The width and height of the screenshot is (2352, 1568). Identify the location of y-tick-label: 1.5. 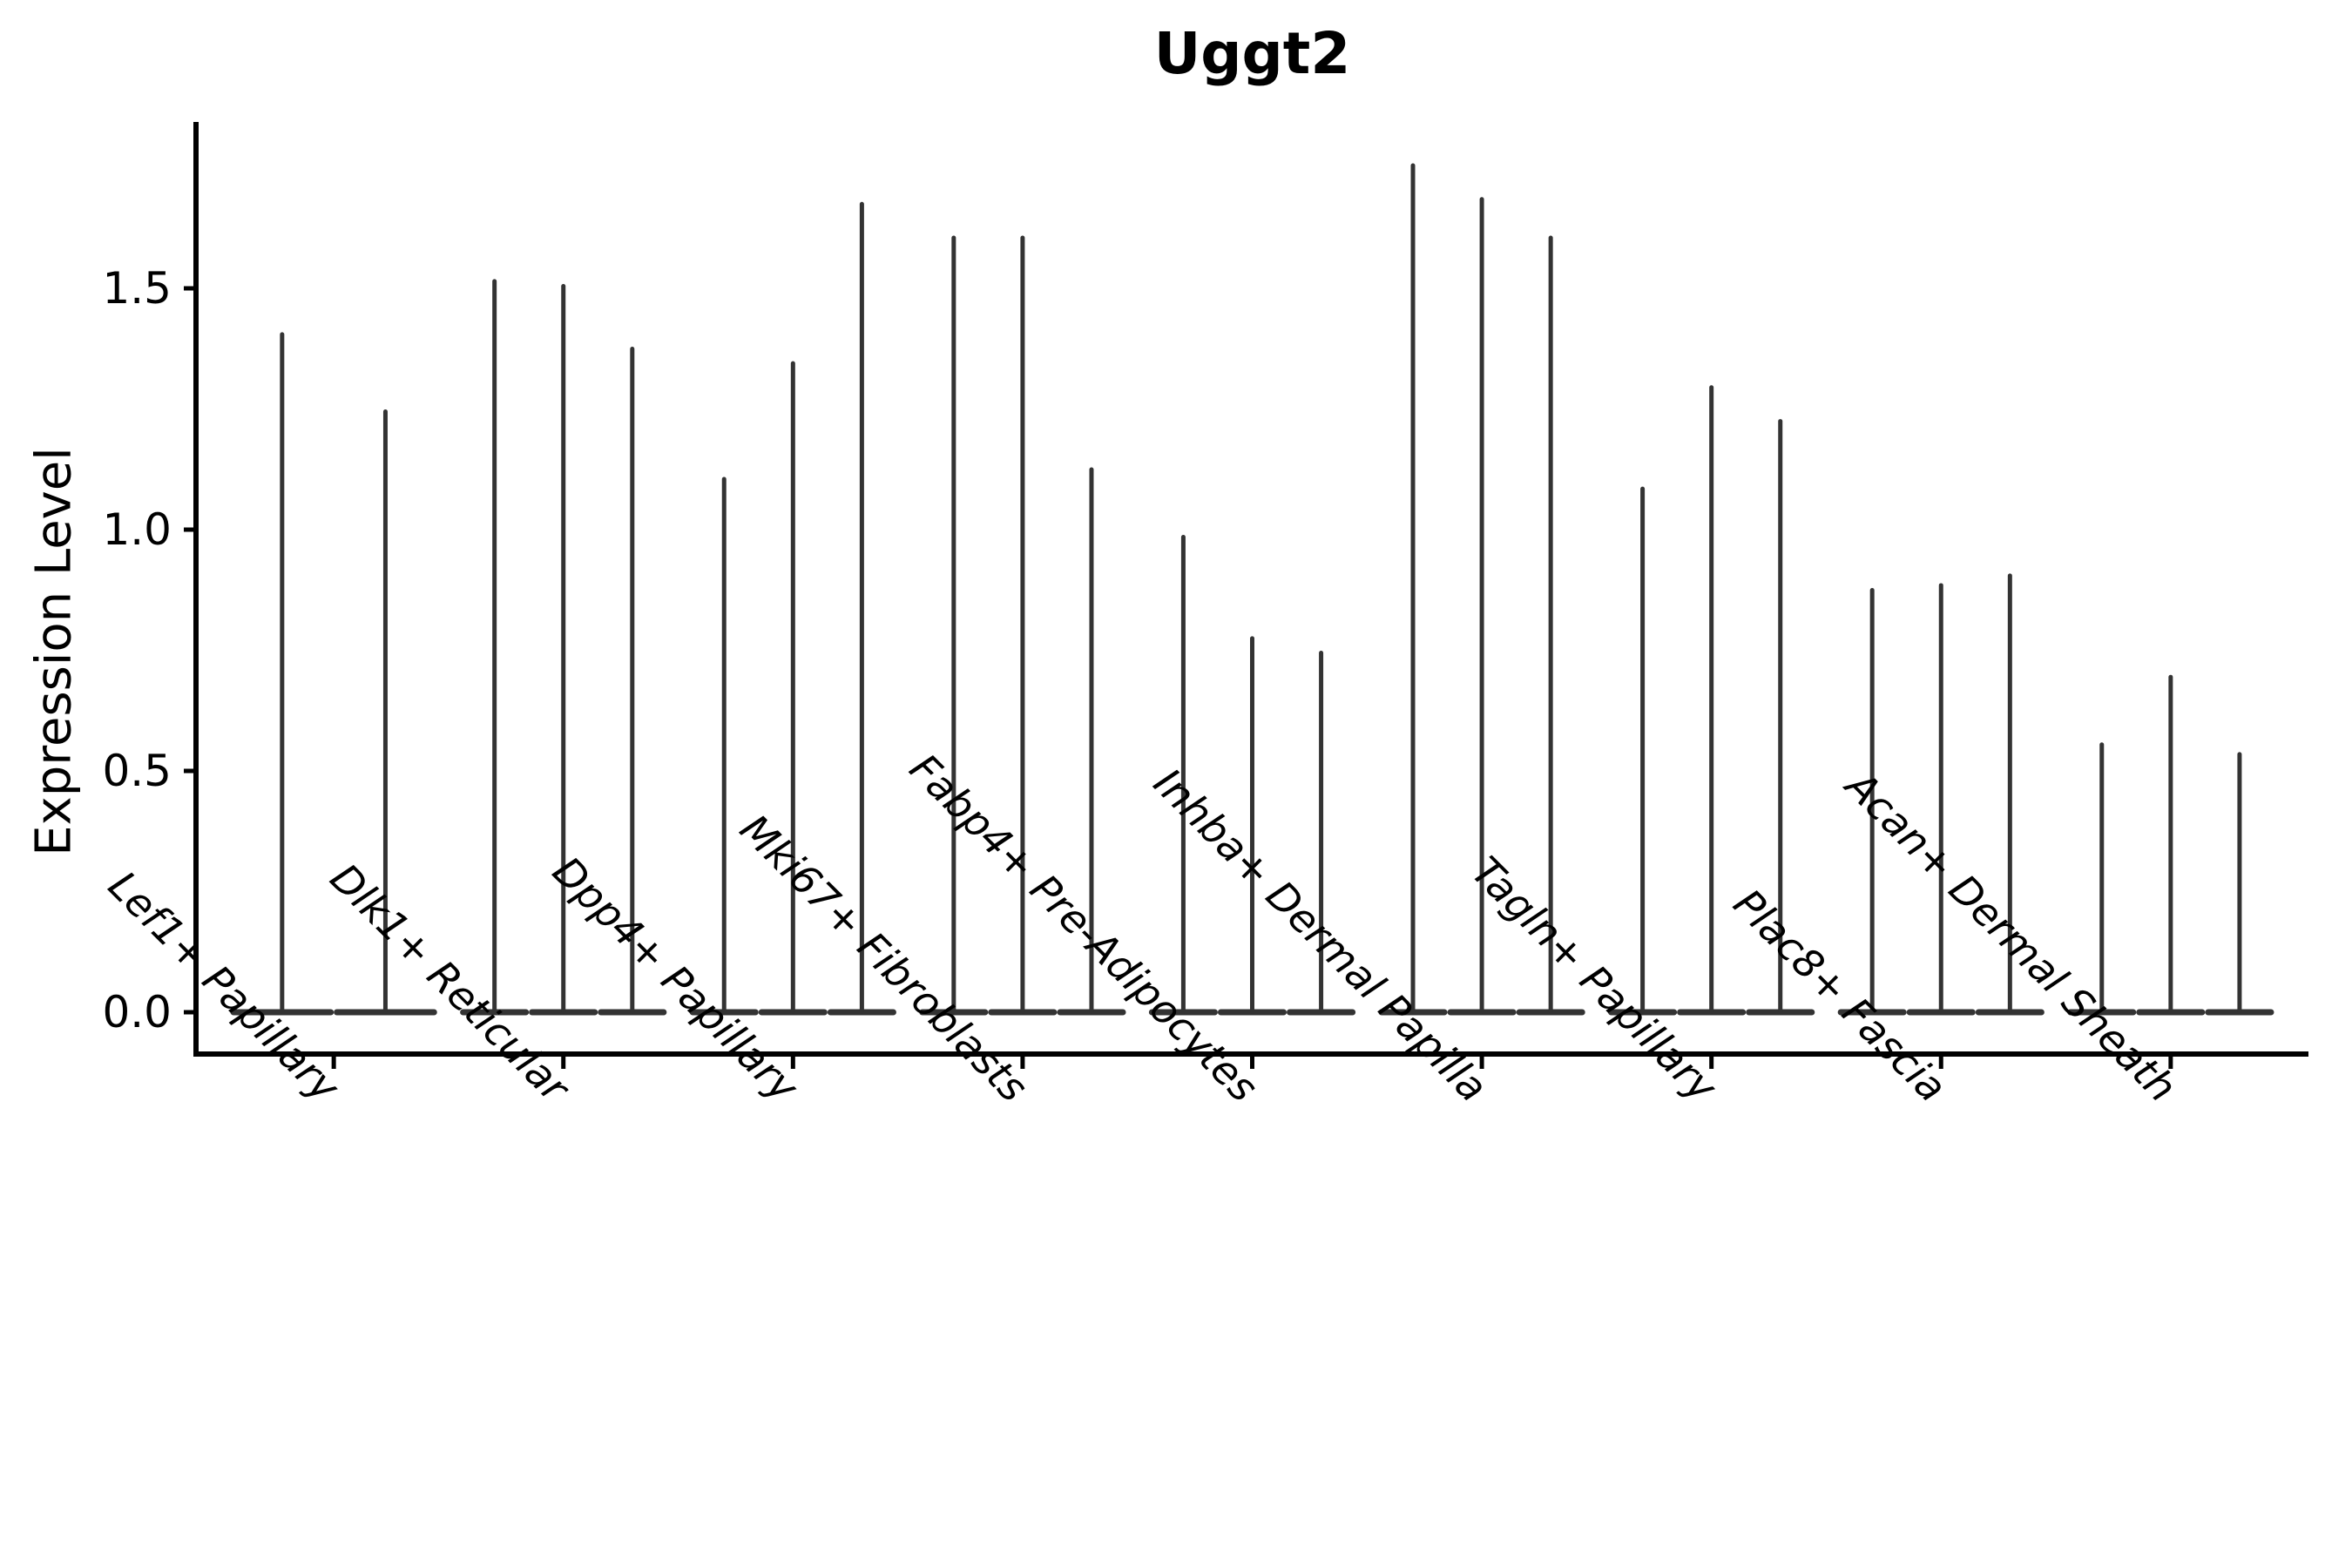
(137, 288).